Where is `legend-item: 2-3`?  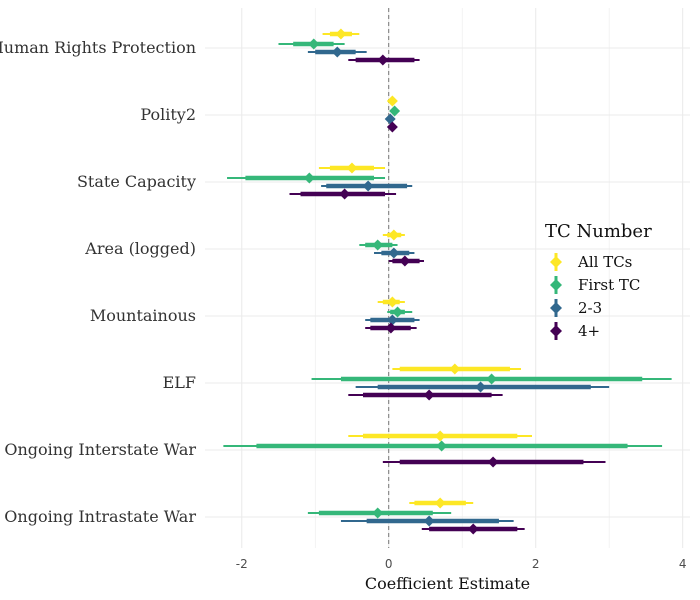
legend-item: 2-3 is located at coordinates (576, 308).